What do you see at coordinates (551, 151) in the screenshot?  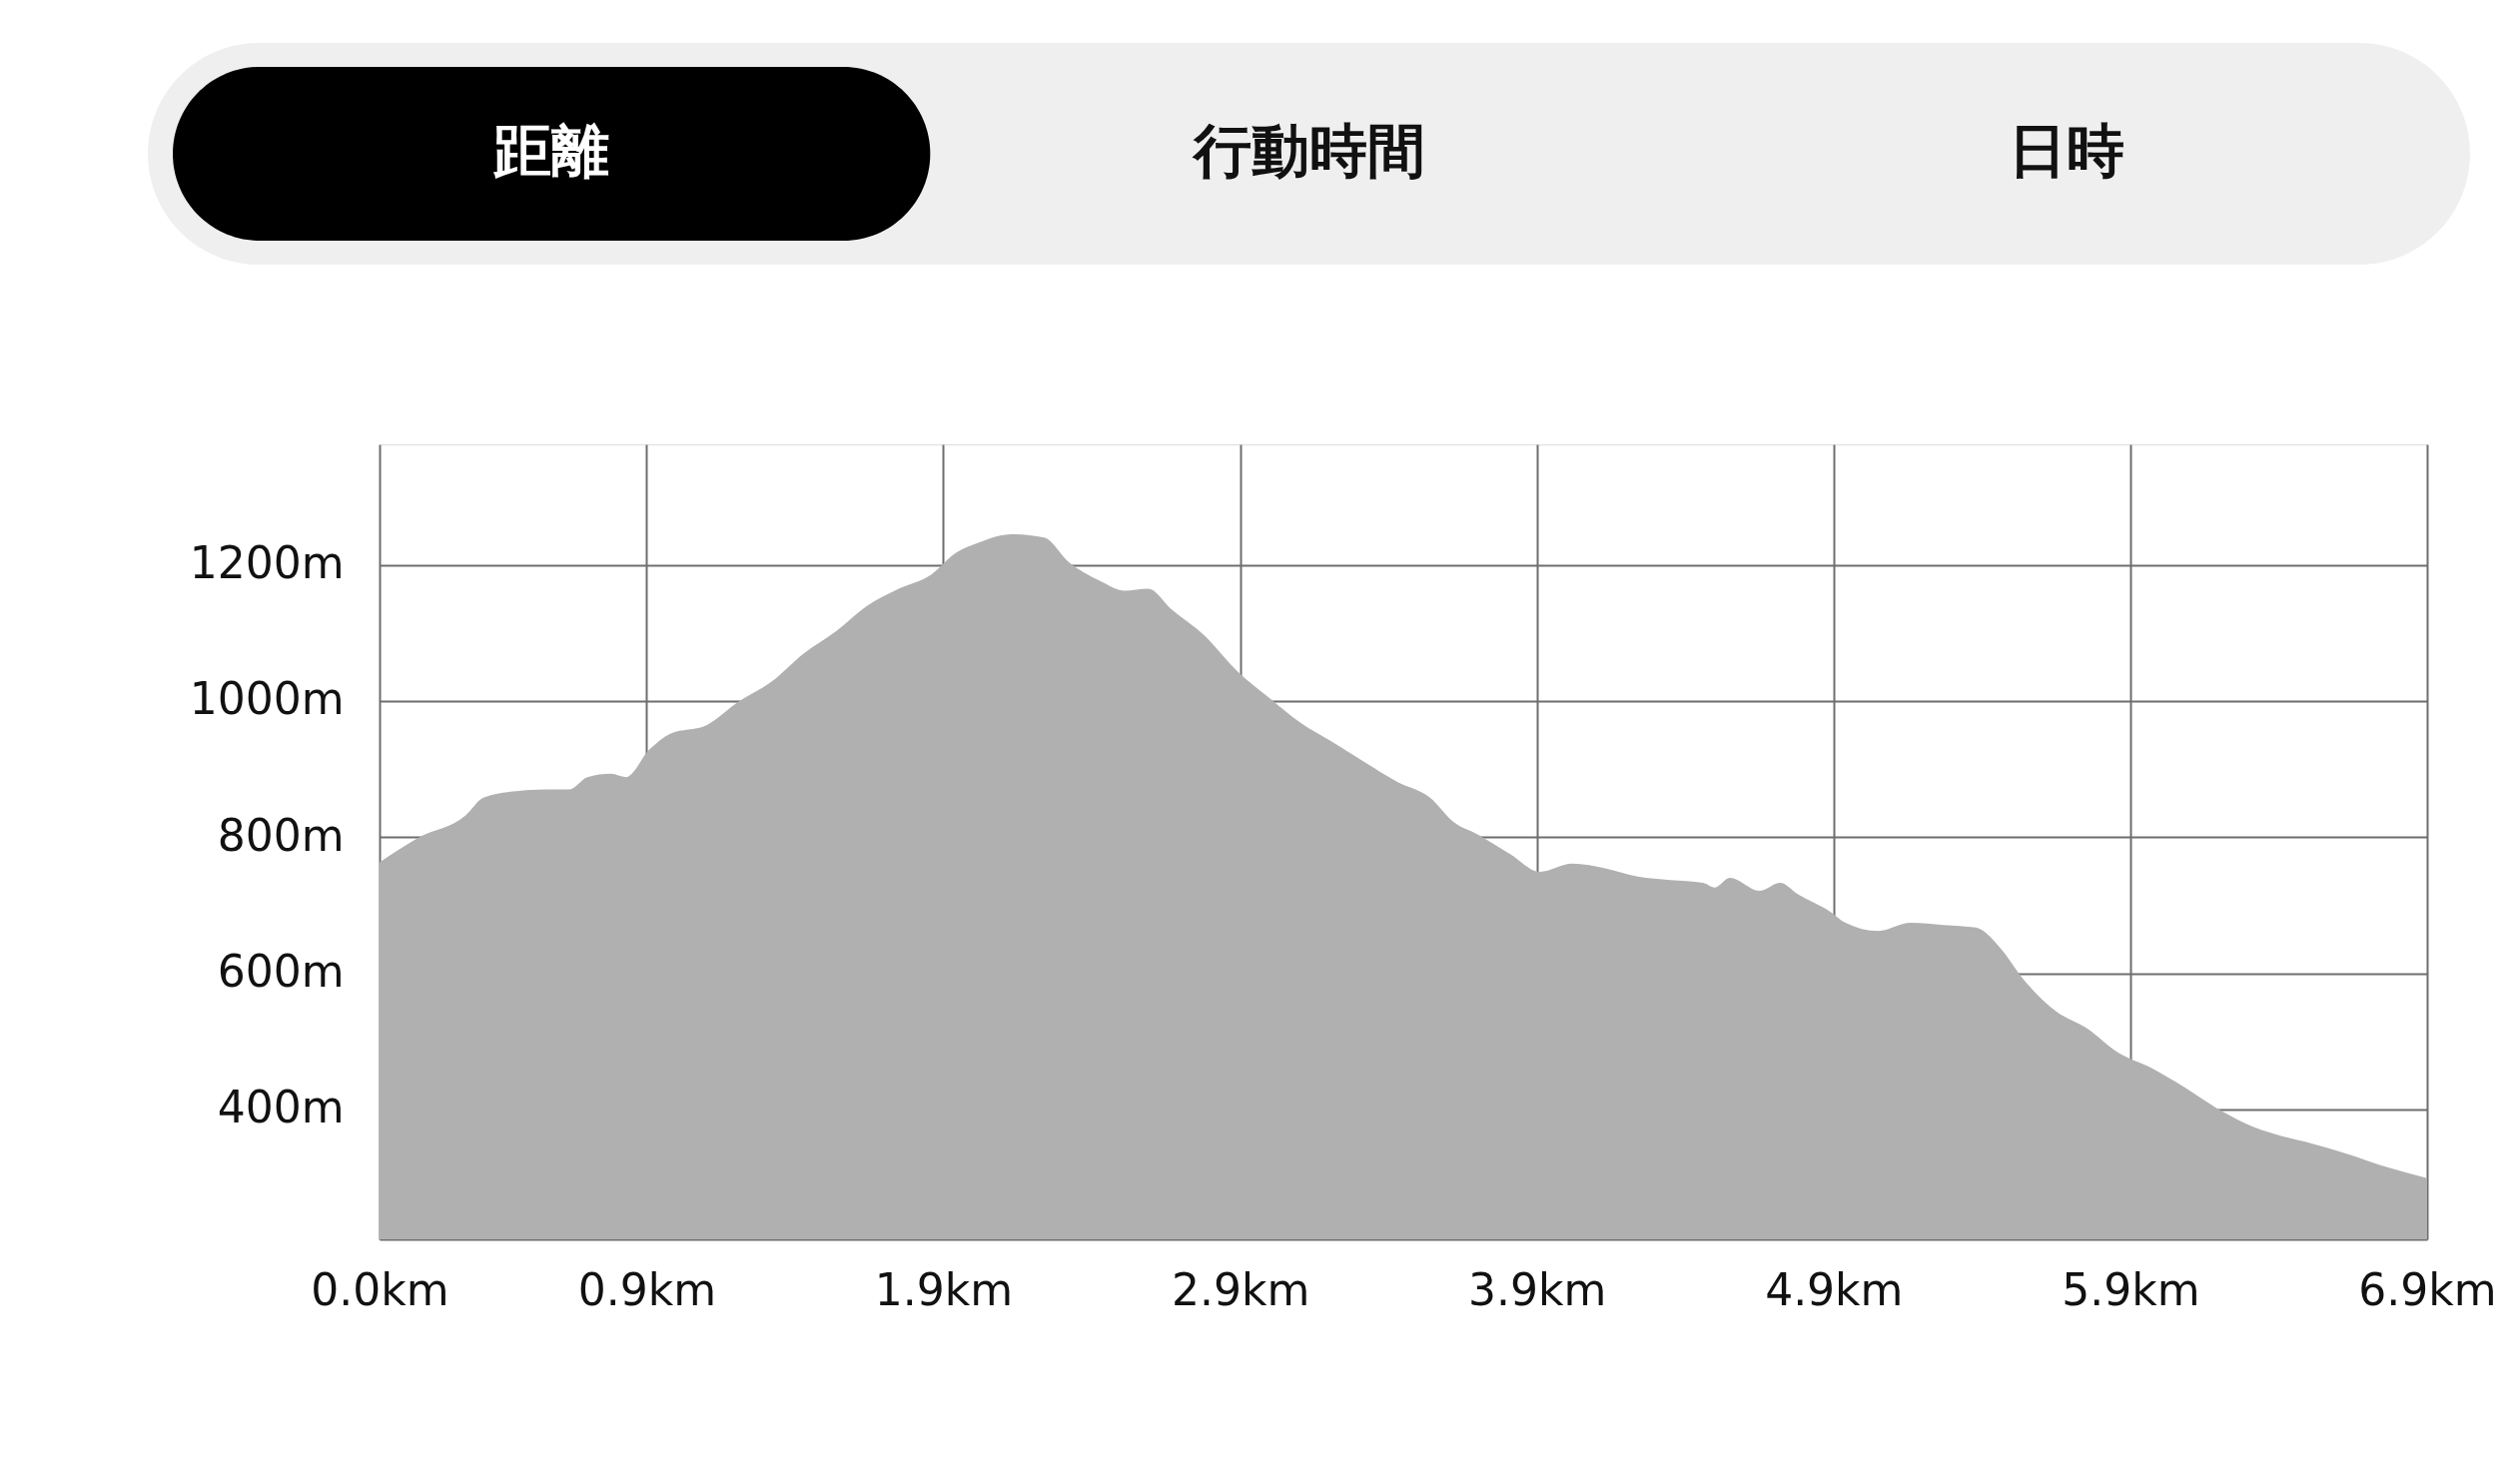 I see `text: 距離` at bounding box center [551, 151].